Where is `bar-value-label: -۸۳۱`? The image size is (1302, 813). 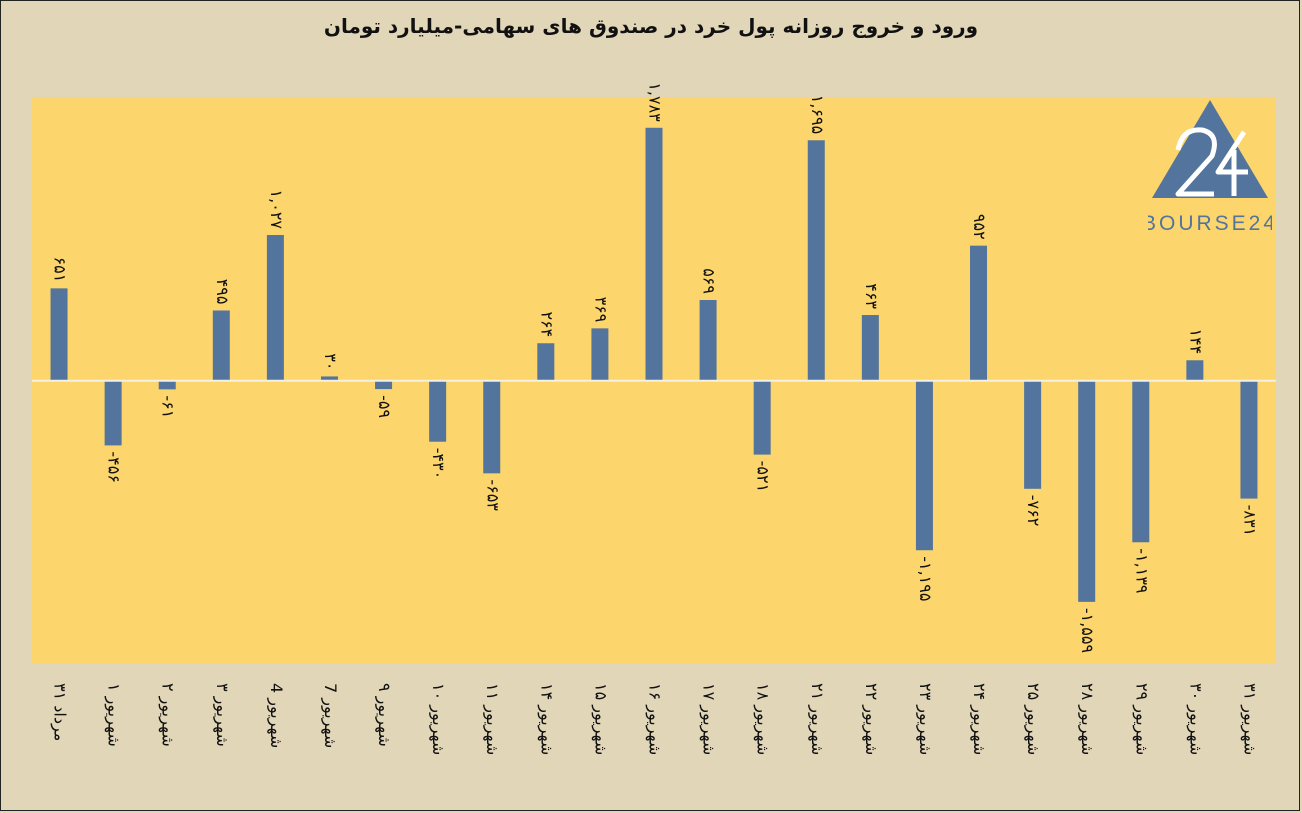 bar-value-label: -۸۳۱ is located at coordinates (1249, 521).